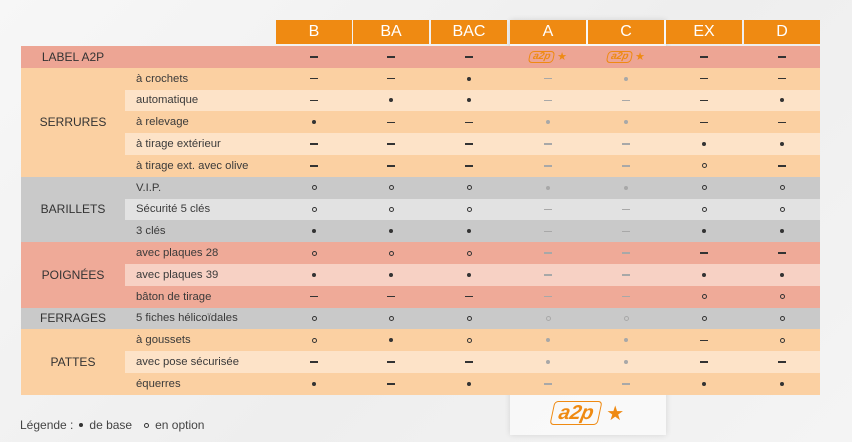 The height and width of the screenshot is (442, 852). What do you see at coordinates (187, 318) in the screenshot?
I see `row-label: 5 fiches hélicoïdales` at bounding box center [187, 318].